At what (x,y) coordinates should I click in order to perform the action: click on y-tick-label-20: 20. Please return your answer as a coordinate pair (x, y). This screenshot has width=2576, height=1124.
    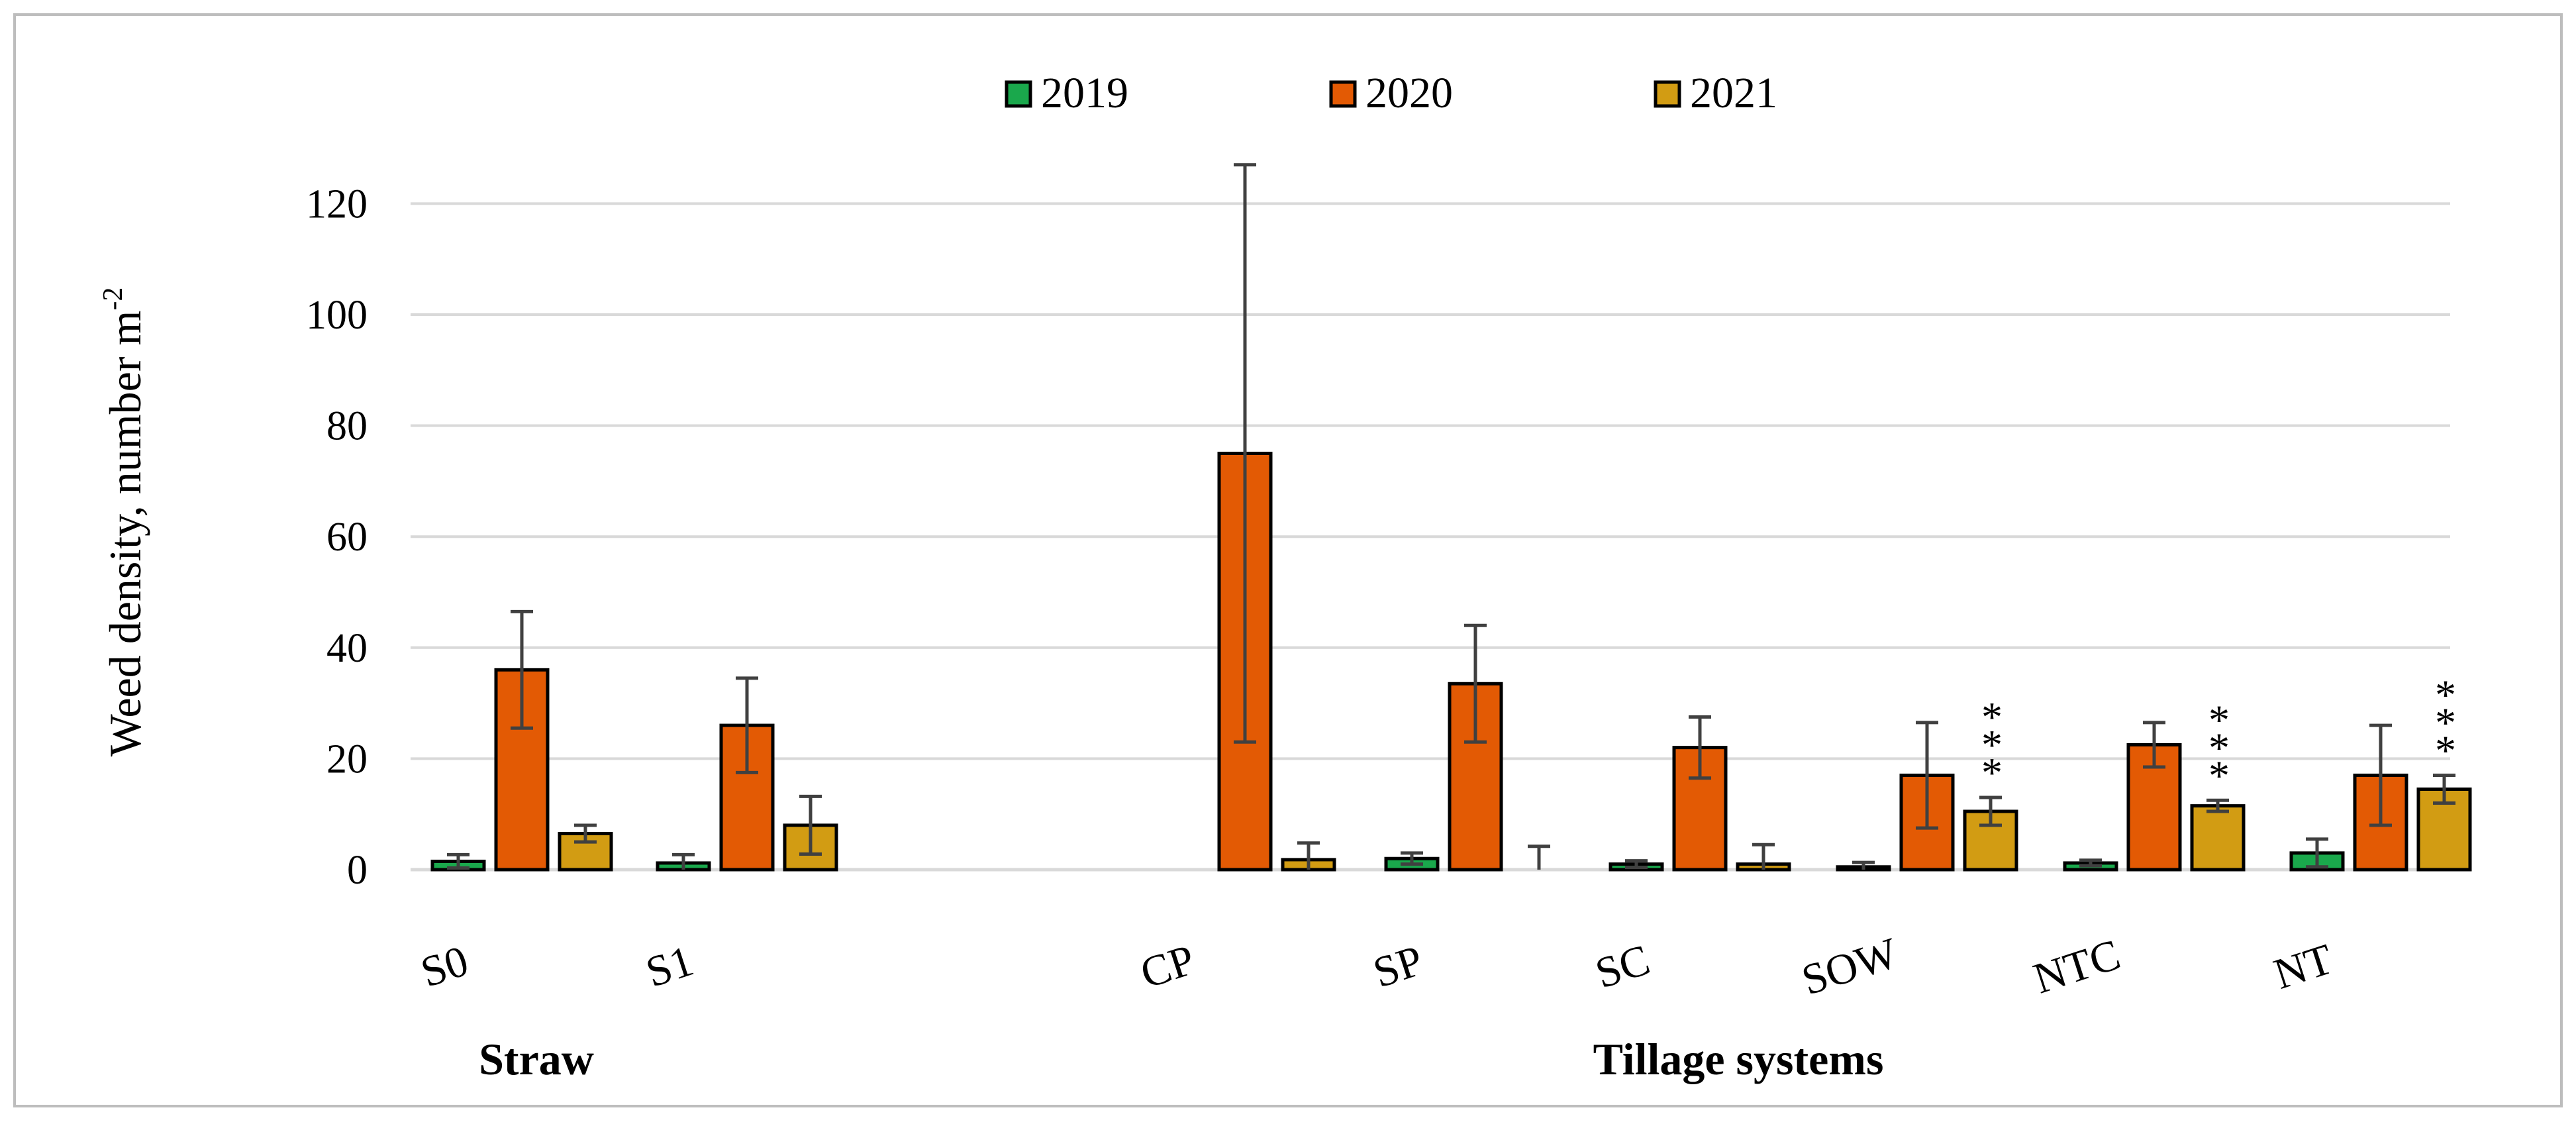
    Looking at the image, I should click on (347, 759).